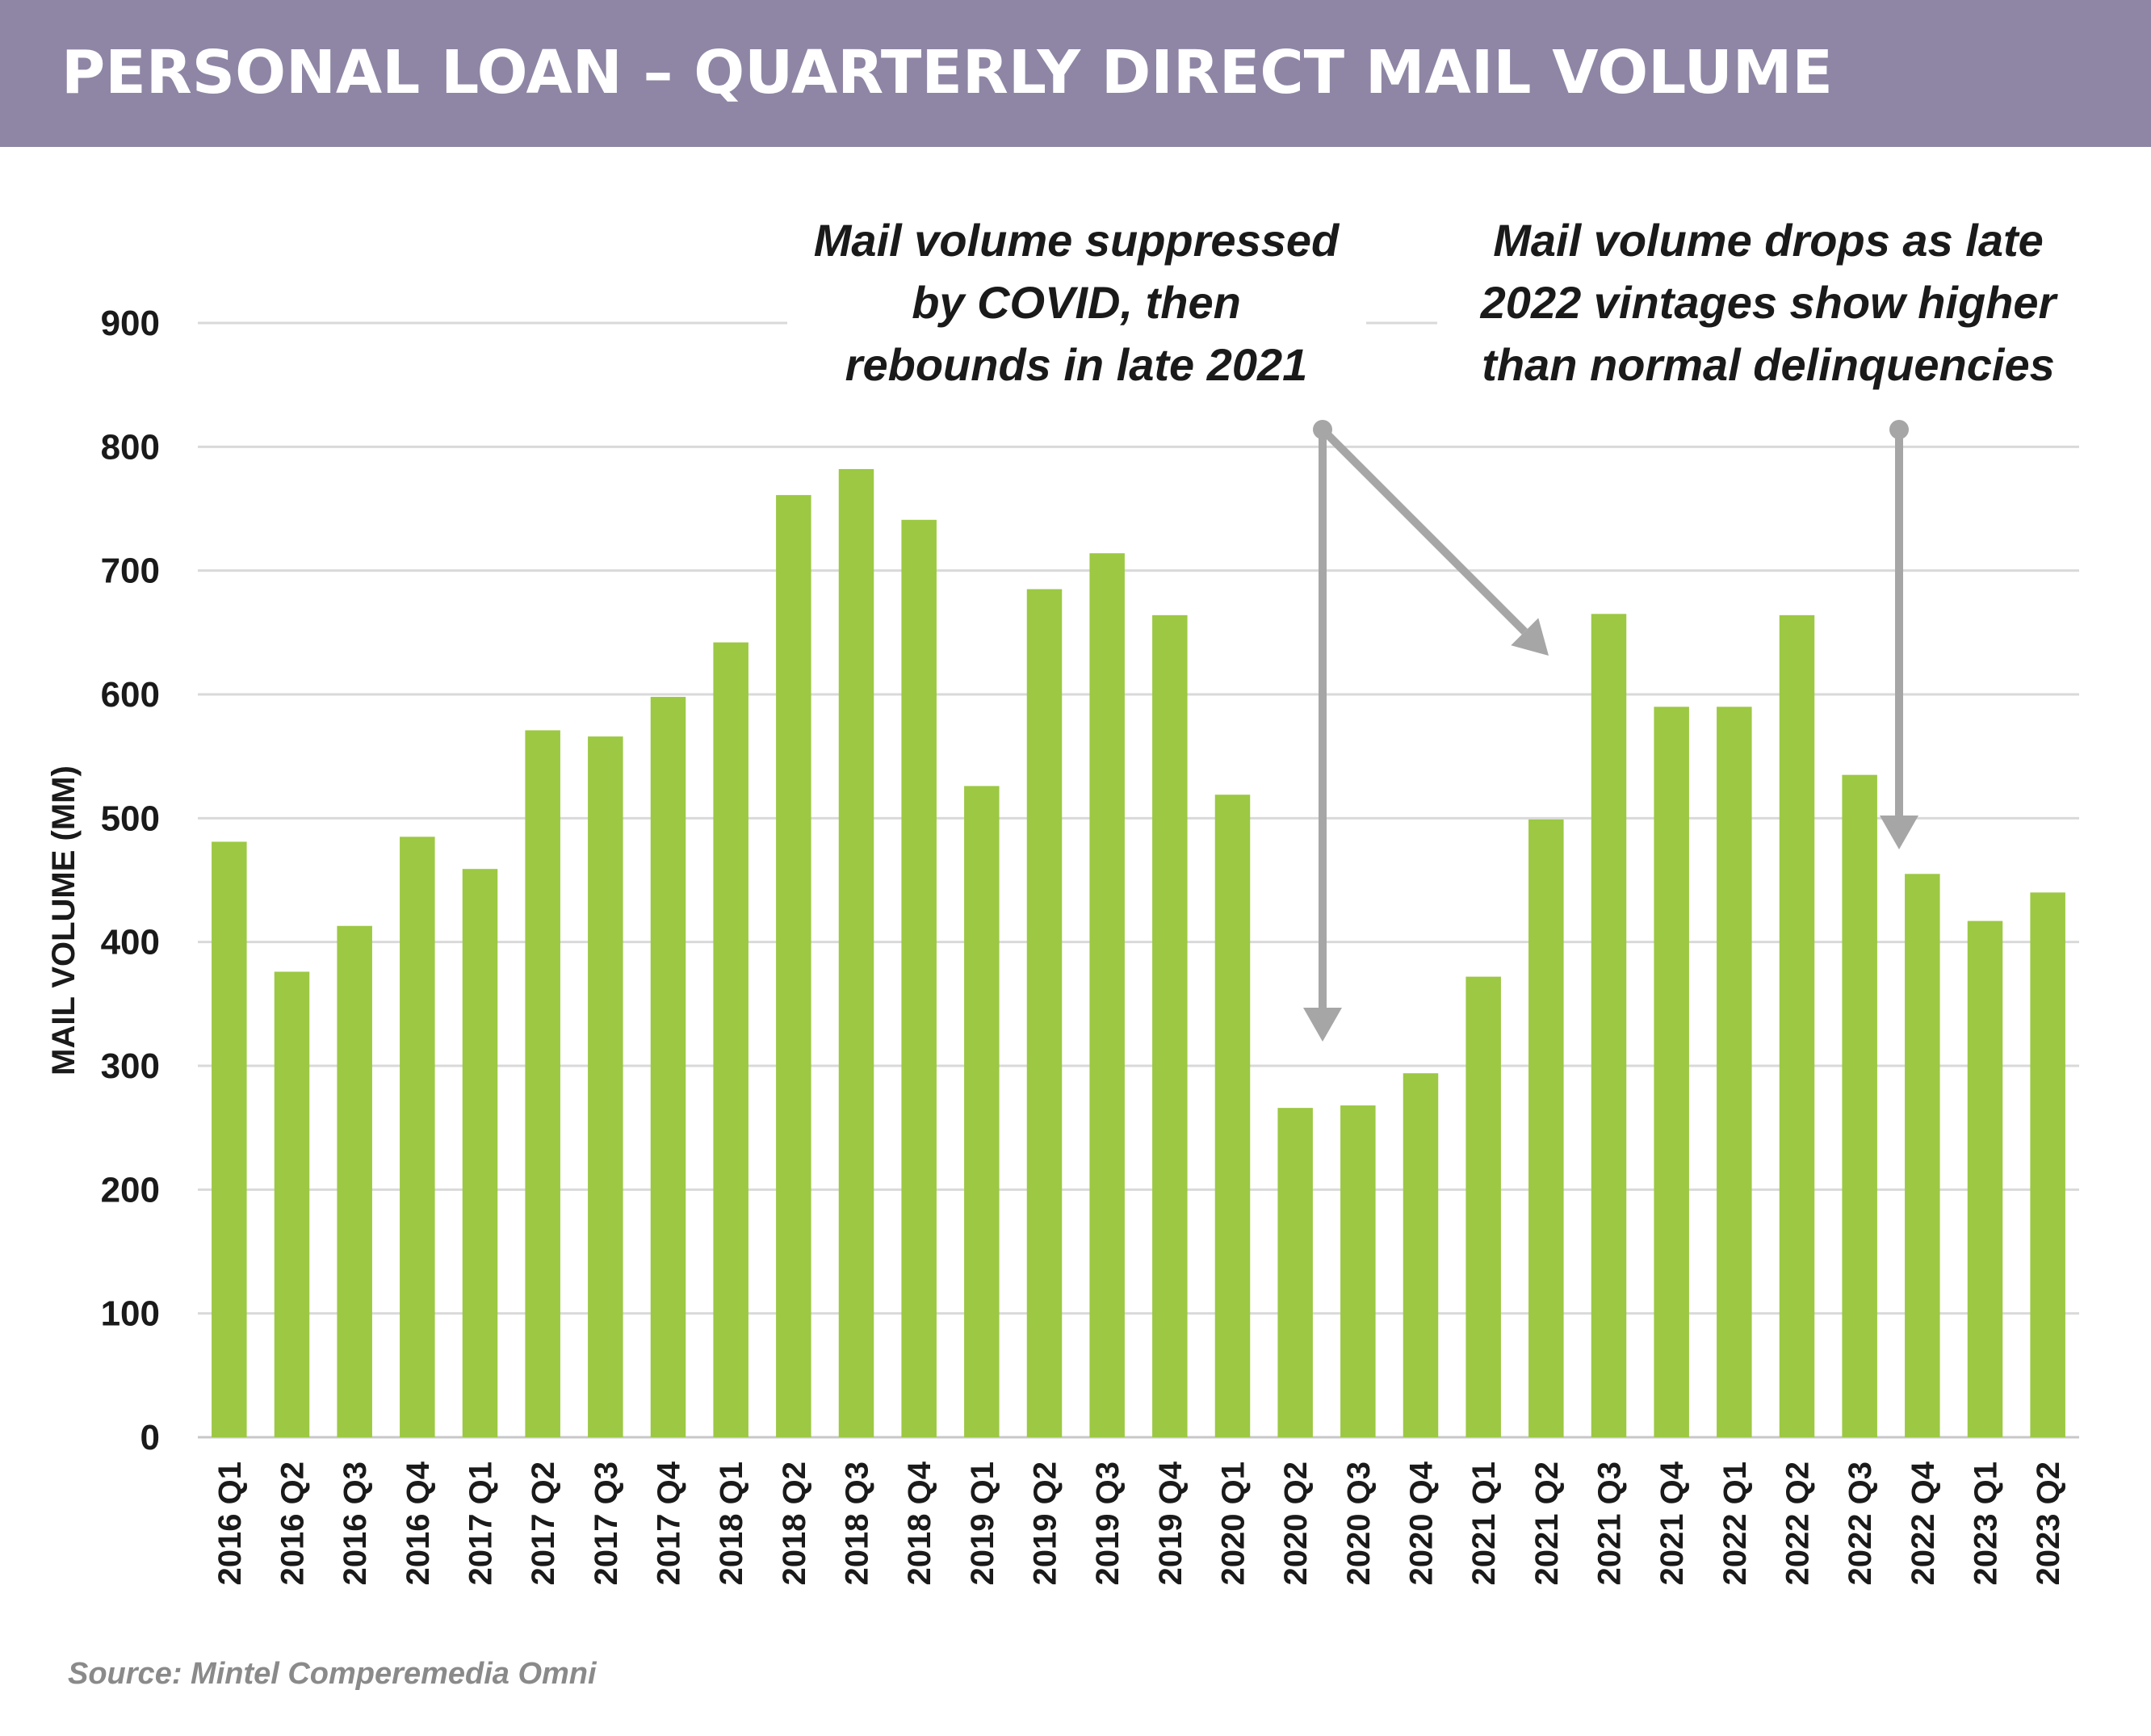 This screenshot has height=1736, width=2151. What do you see at coordinates (130, 818) in the screenshot?
I see `y-tick-label: 500` at bounding box center [130, 818].